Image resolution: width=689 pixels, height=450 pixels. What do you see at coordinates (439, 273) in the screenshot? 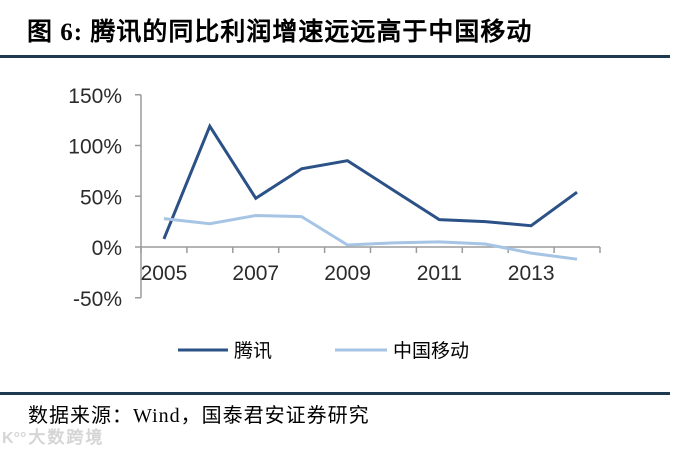
I see `x-axis-label: 2011` at bounding box center [439, 273].